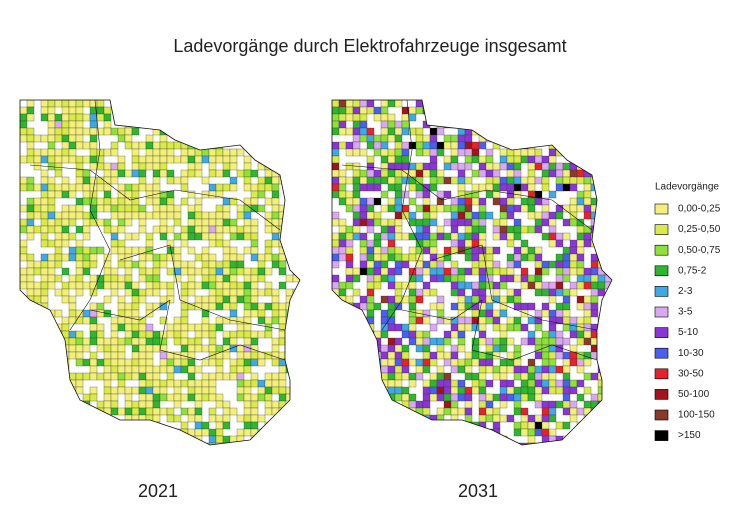 Image resolution: width=750 pixels, height=530 pixels. Describe the element at coordinates (467, 197) in the screenshot. I see `district-boundary` at that location.